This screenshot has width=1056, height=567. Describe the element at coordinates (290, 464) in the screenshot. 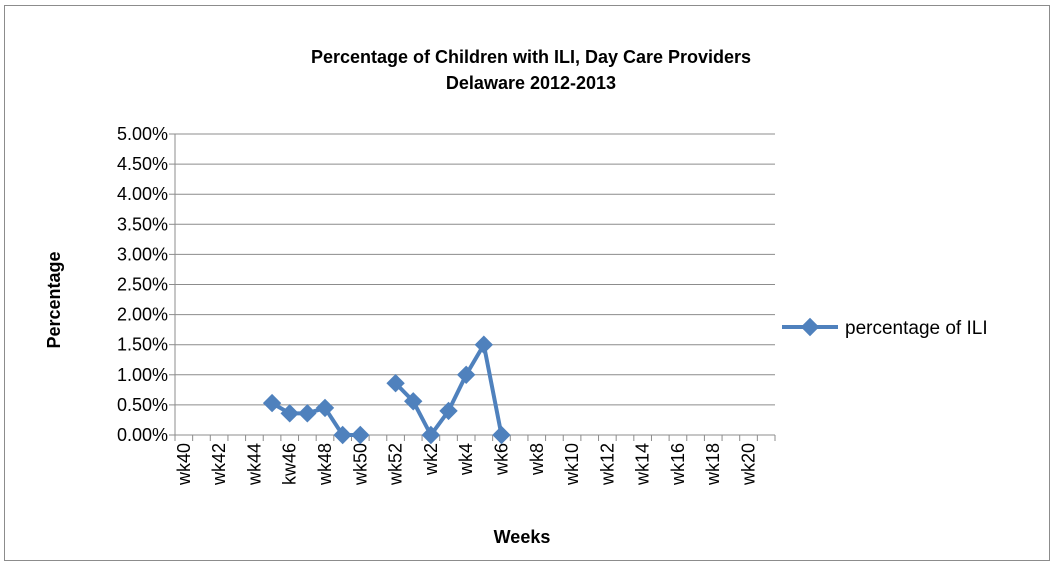

I see `x-tick-label: kw46` at that location.